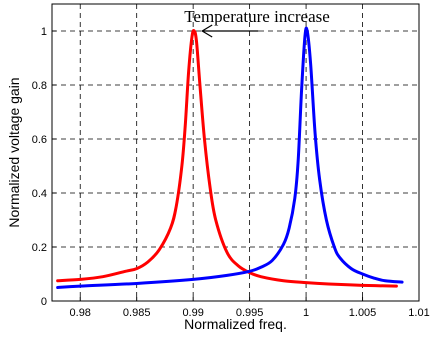  Describe the element at coordinates (235, 324) in the screenshot. I see `x-axis-label: Normalized freq.` at that location.